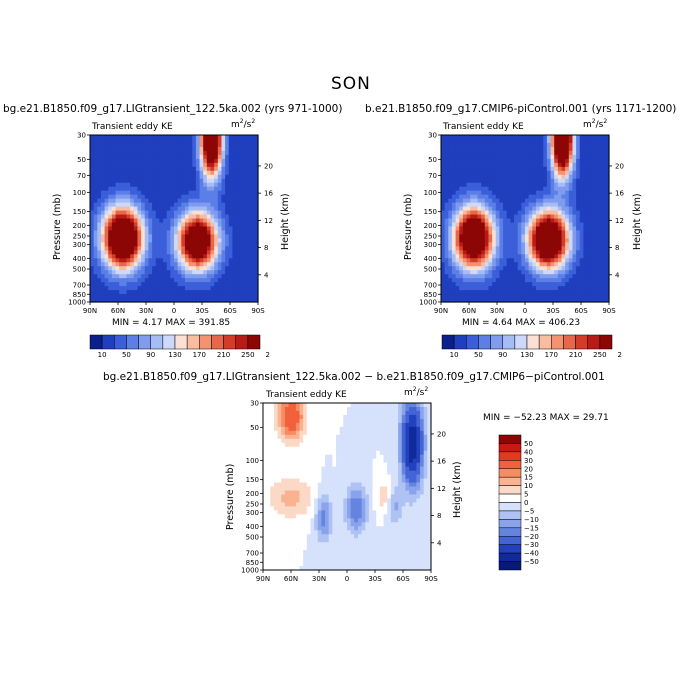 Image resolution: width=700 pixels, height=700 pixels. I want to click on panel2-cb-label: 130, so click(526, 355).